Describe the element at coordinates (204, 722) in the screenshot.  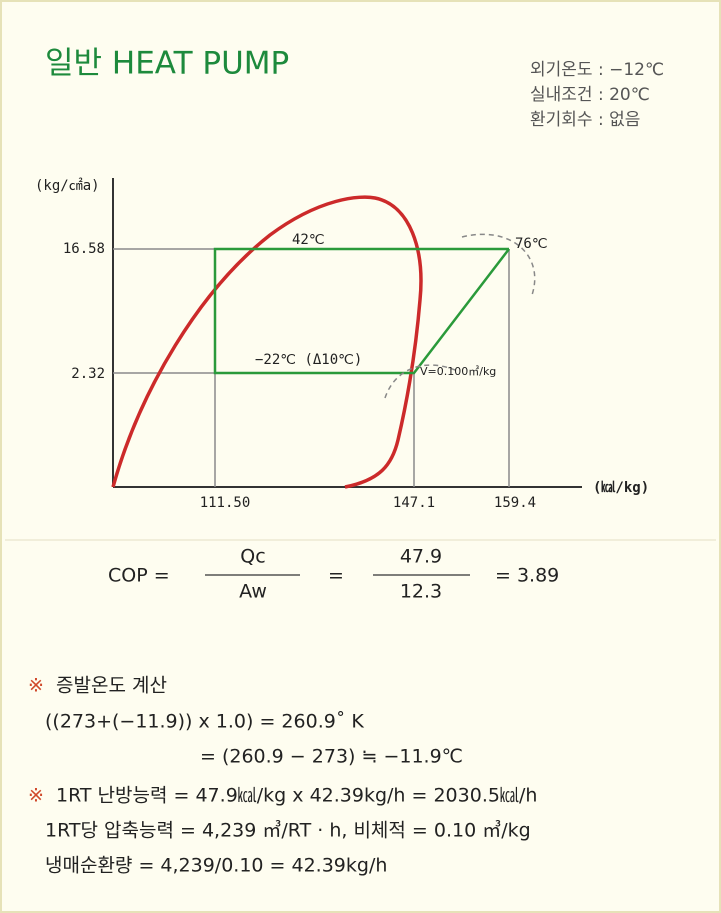
I see `note: ((273+(−11.9)) x 1.0) = 260.9˚ K` at that location.